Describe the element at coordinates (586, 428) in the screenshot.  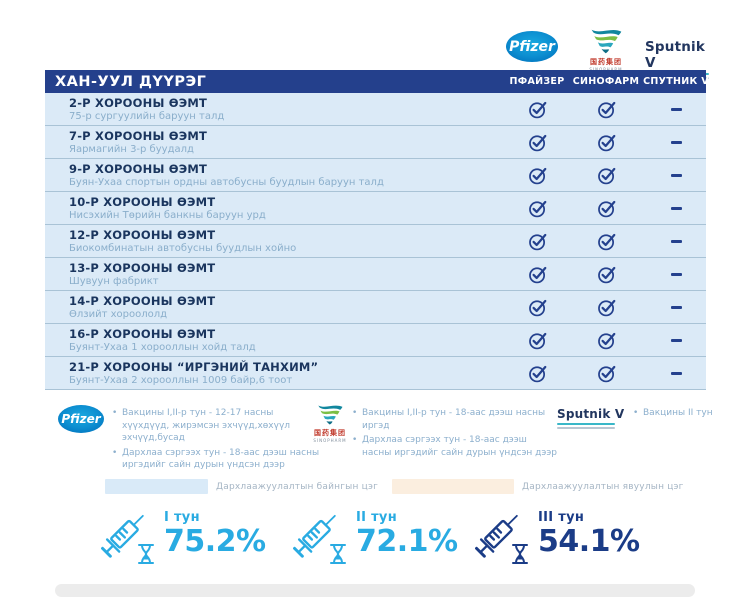
I see `sputnik-tagline-bar` at that location.